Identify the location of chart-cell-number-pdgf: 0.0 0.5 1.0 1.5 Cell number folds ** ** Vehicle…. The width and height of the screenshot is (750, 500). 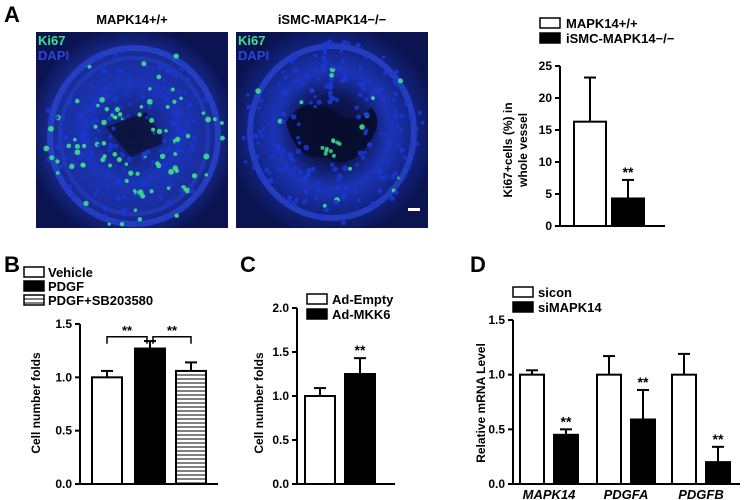
(120, 378).